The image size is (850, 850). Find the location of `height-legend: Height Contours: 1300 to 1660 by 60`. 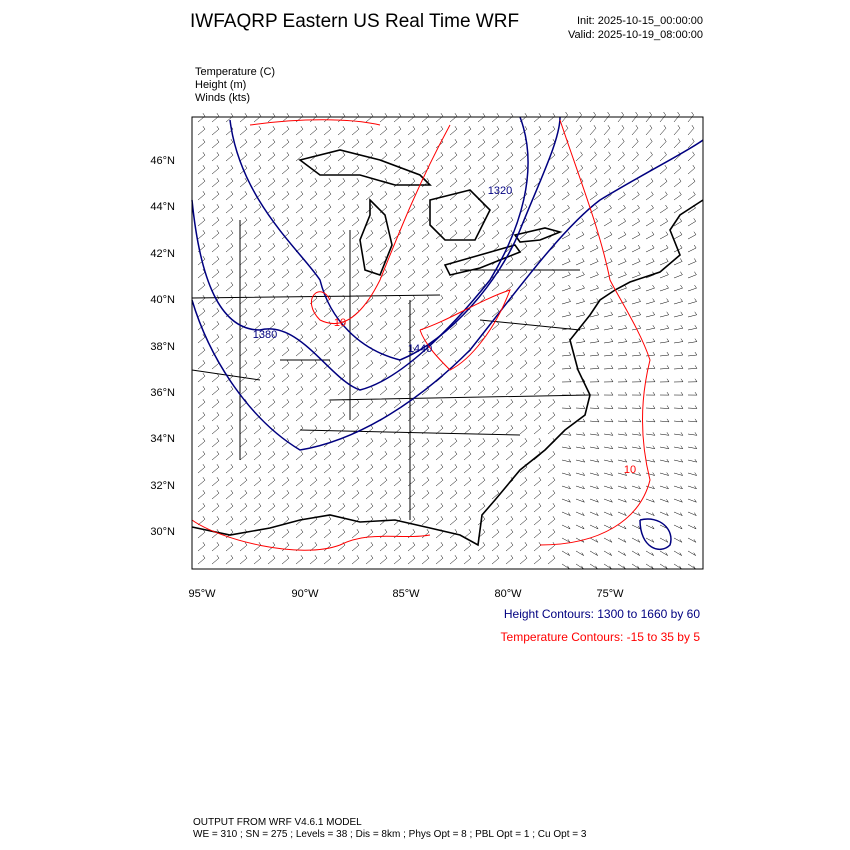

height-legend: Height Contours: 1300 to 1660 by 60 is located at coordinates (602, 614).